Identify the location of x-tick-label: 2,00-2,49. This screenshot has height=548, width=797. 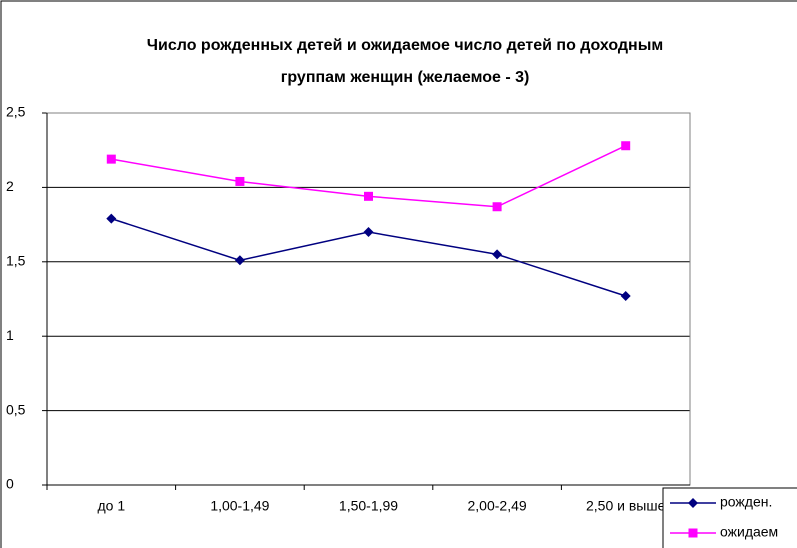
(497, 506).